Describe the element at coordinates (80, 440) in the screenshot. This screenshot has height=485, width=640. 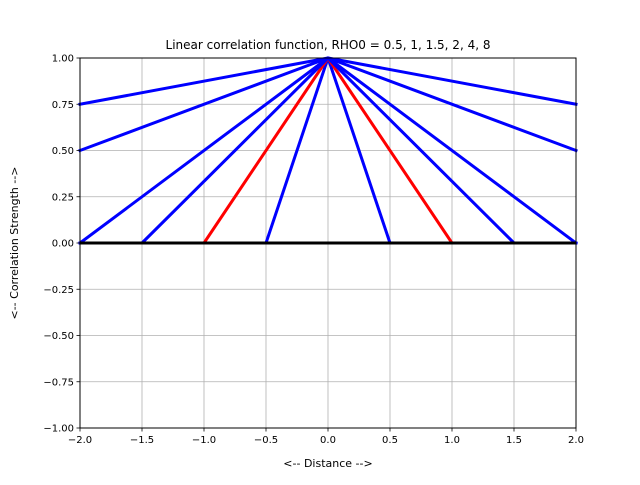
I see `x-tick-label-0: −2.0` at that location.